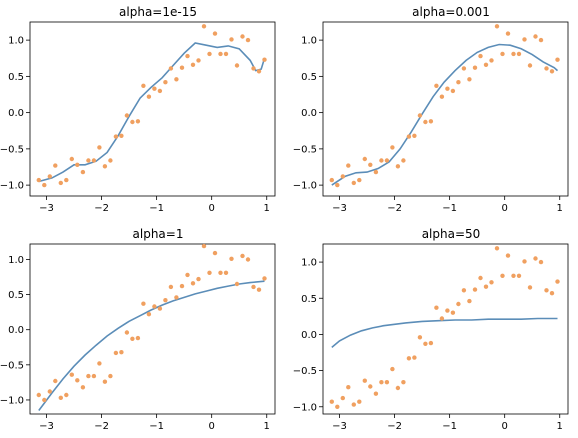 The height and width of the screenshot is (438, 578). What do you see at coordinates (444, 333) in the screenshot?
I see `fit-line` at bounding box center [444, 333].